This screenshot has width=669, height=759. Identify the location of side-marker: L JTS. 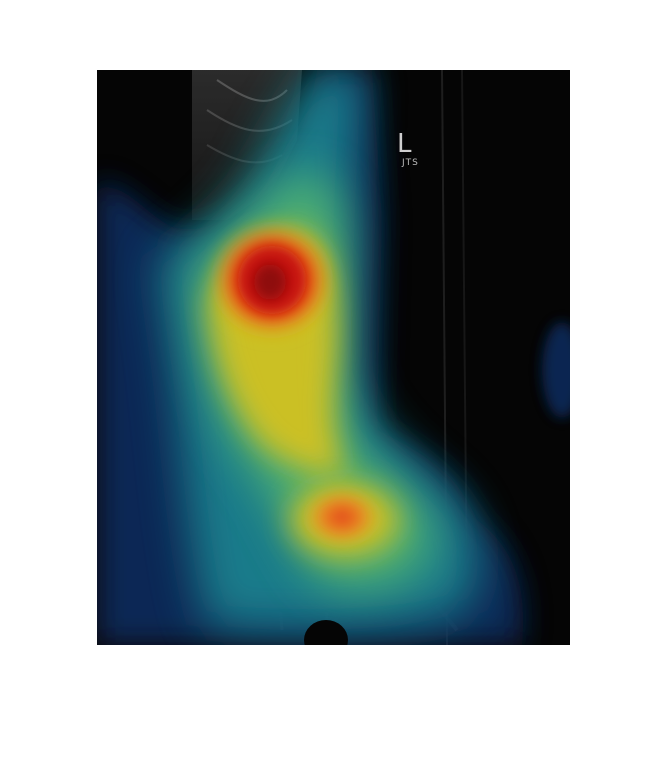
(408, 148).